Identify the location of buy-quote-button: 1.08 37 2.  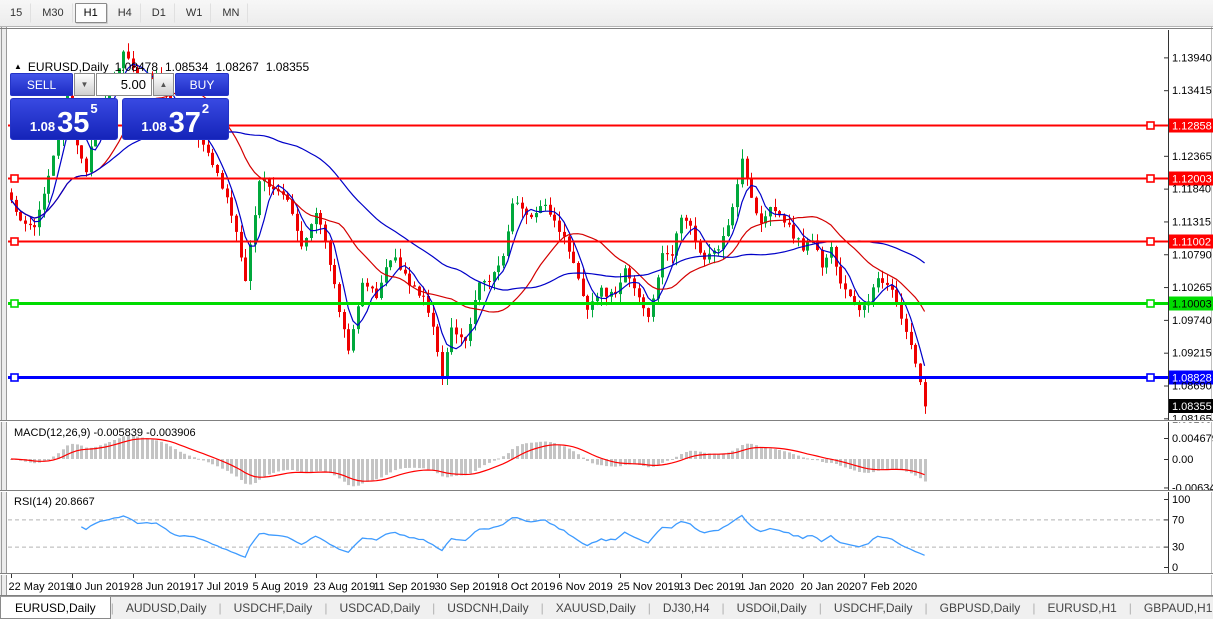
(175, 119).